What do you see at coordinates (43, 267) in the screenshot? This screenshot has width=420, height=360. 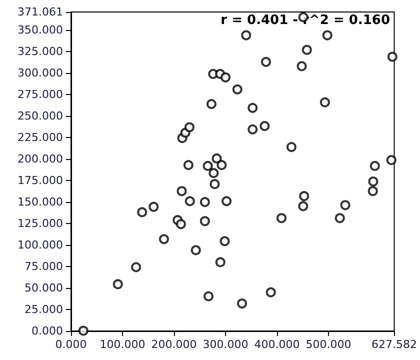 I see `y-tick-label: 75.000` at bounding box center [43, 267].